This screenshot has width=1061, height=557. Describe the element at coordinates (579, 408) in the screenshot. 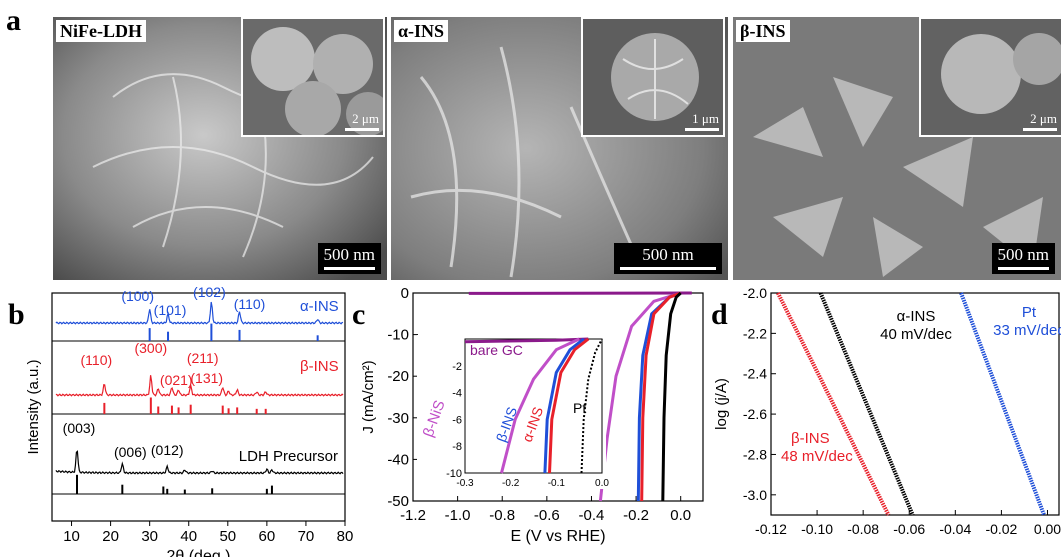

I see `inset-curve-label: Pt` at that location.